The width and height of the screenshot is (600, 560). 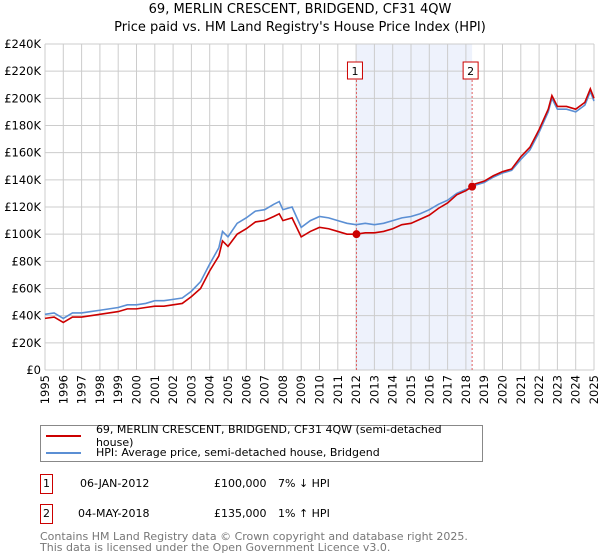 I want to click on x-tick-label: 2024, so click(x=576, y=389).